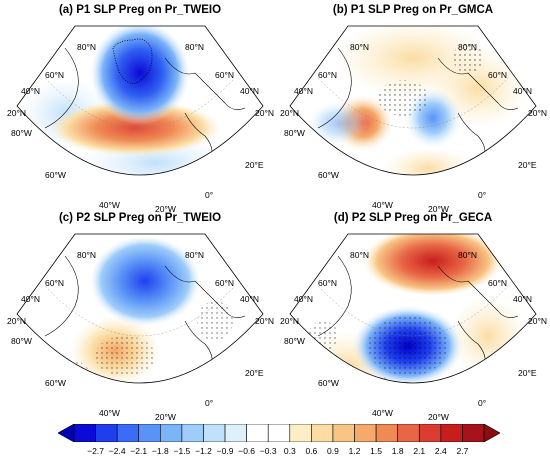 This screenshot has width=550, height=462. What do you see at coordinates (413, 218) in the screenshot?
I see `panel-title: (d) P2 SLP Preg on Pr_GECA` at bounding box center [413, 218].